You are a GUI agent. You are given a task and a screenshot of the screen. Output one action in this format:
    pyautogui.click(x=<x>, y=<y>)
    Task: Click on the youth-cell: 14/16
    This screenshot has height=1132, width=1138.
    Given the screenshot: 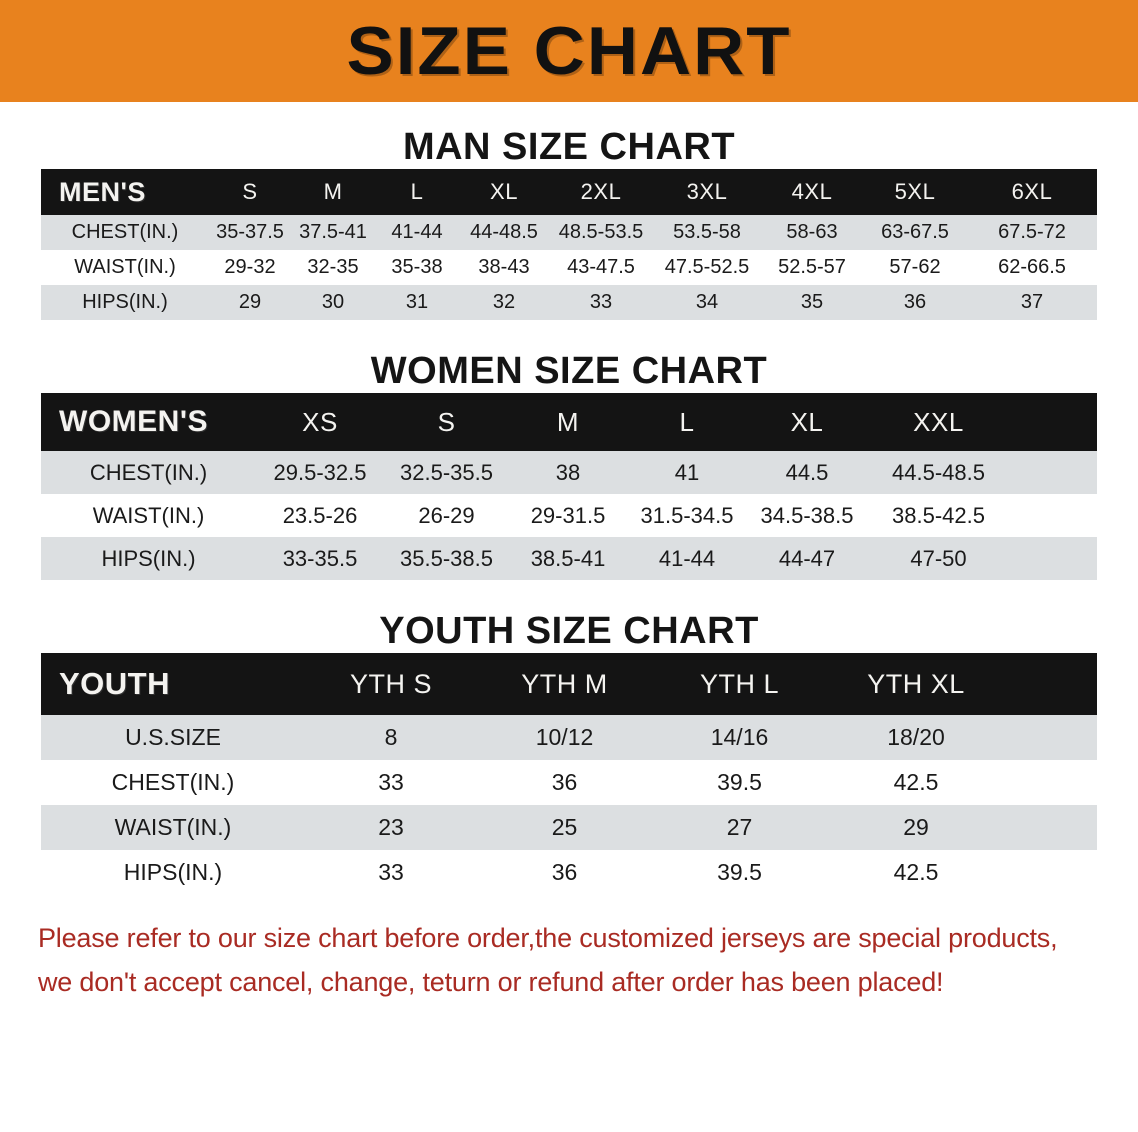 What is the action you would take?
    pyautogui.click(x=739, y=737)
    